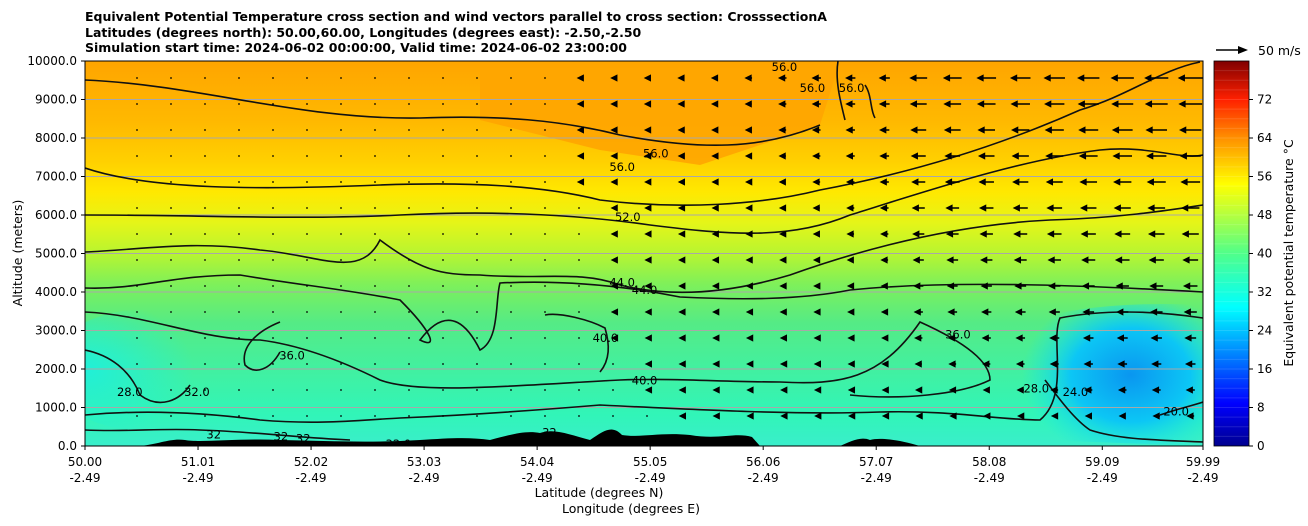 The image size is (1308, 526). What do you see at coordinates (130, 392) in the screenshot?
I see `contour-label: 28.0` at bounding box center [130, 392].